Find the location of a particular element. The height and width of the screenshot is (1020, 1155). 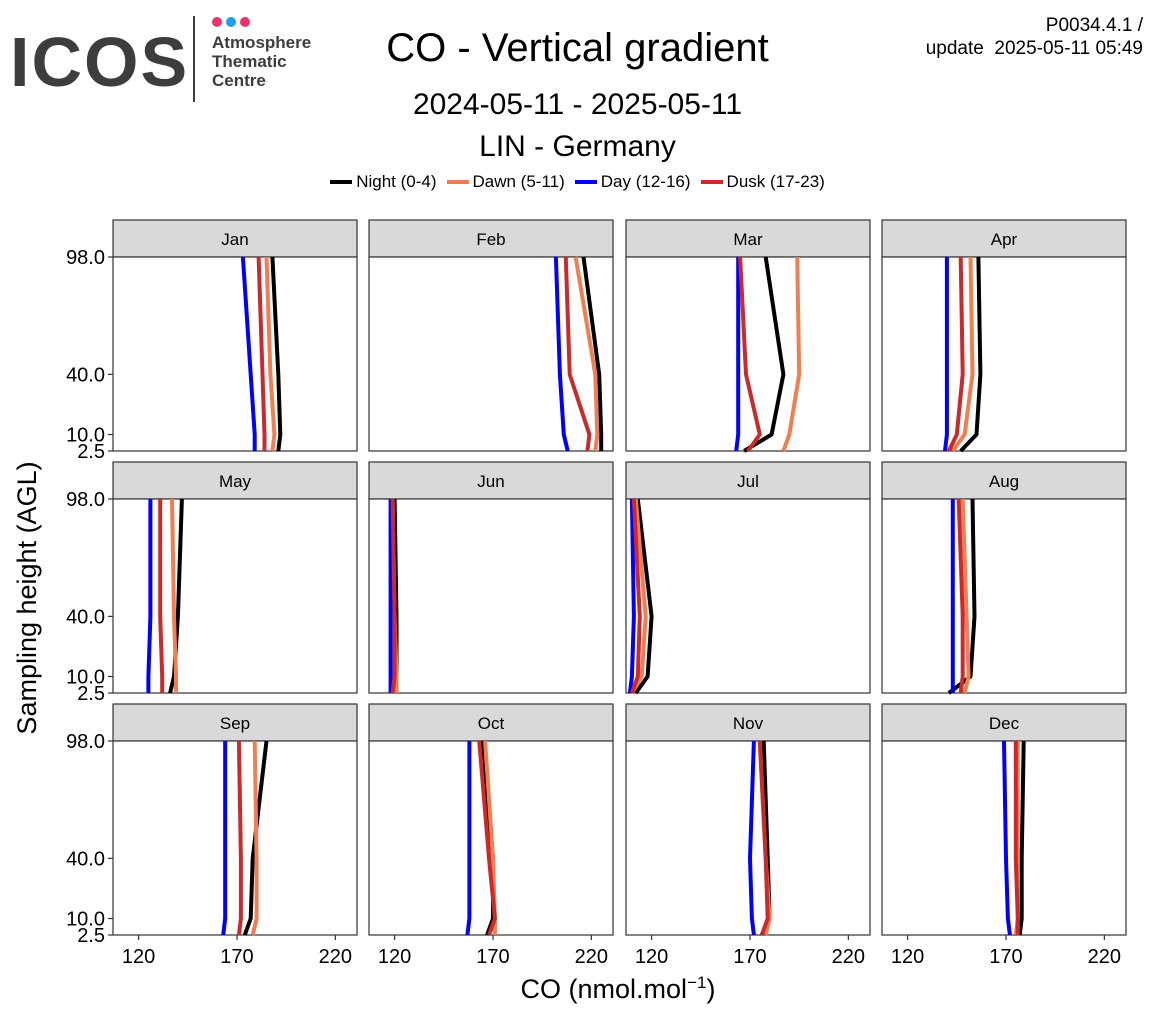

x-tick-label-sep-2: 220 is located at coordinates (335, 957).